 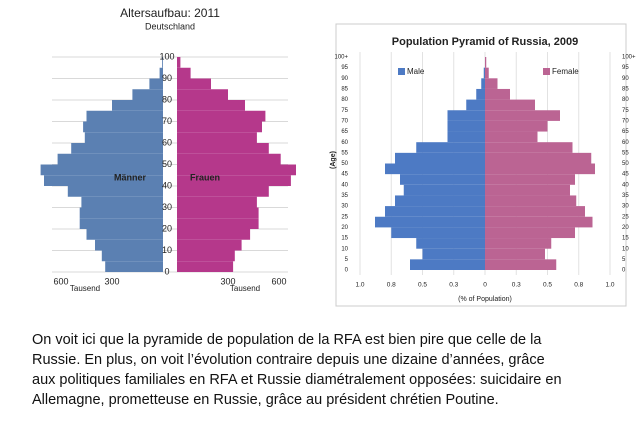 I want to click on y-tick-label: 45, so click(x=625, y=175).